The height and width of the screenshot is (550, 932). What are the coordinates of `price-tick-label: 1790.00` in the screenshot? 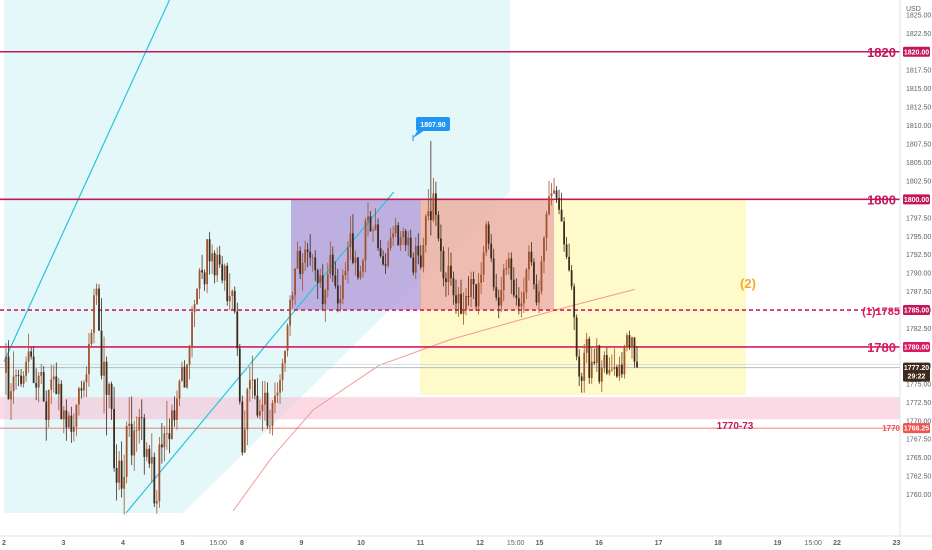 It's located at (918, 274).